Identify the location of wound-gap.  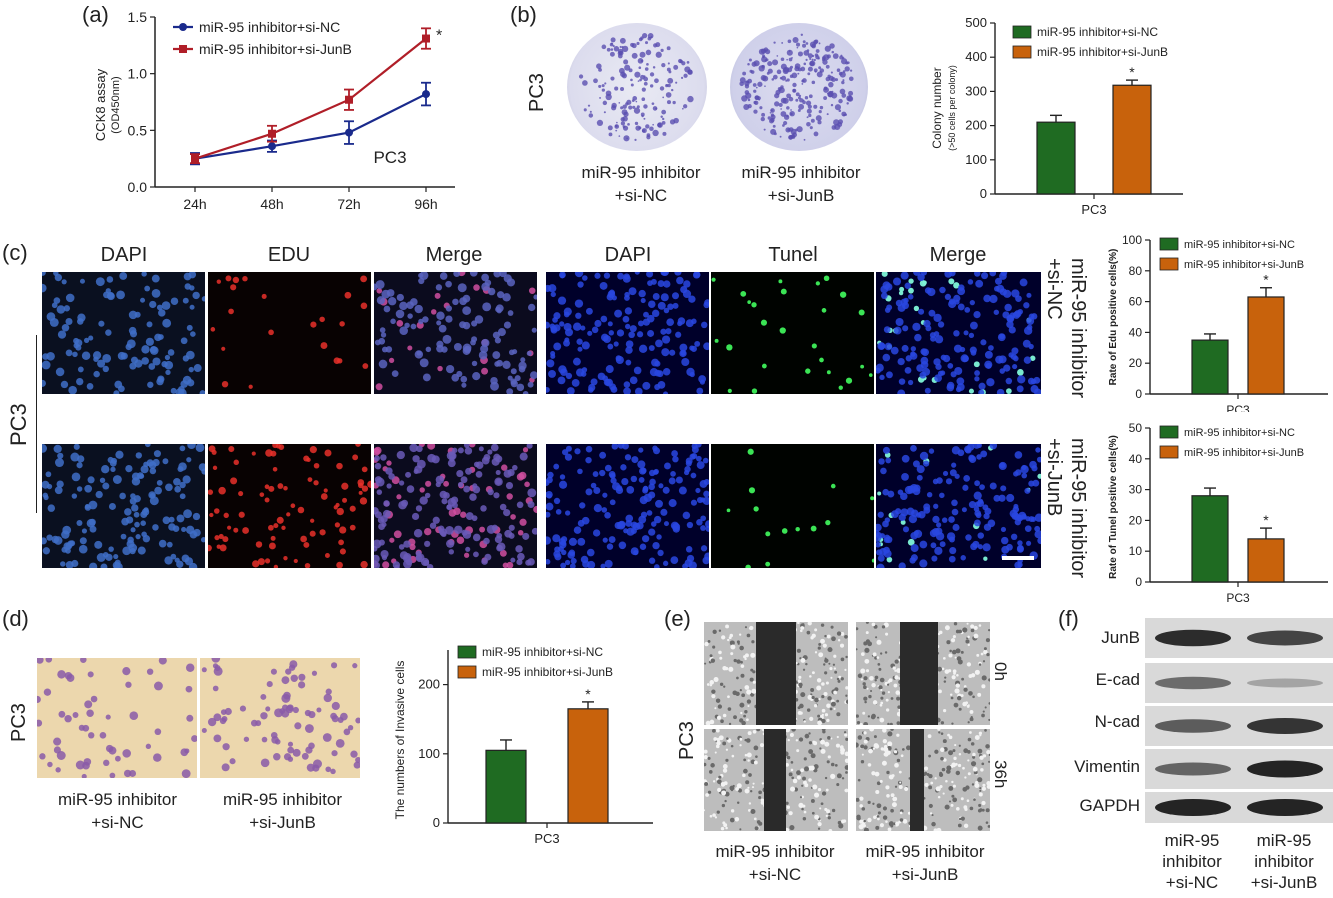
(776, 673).